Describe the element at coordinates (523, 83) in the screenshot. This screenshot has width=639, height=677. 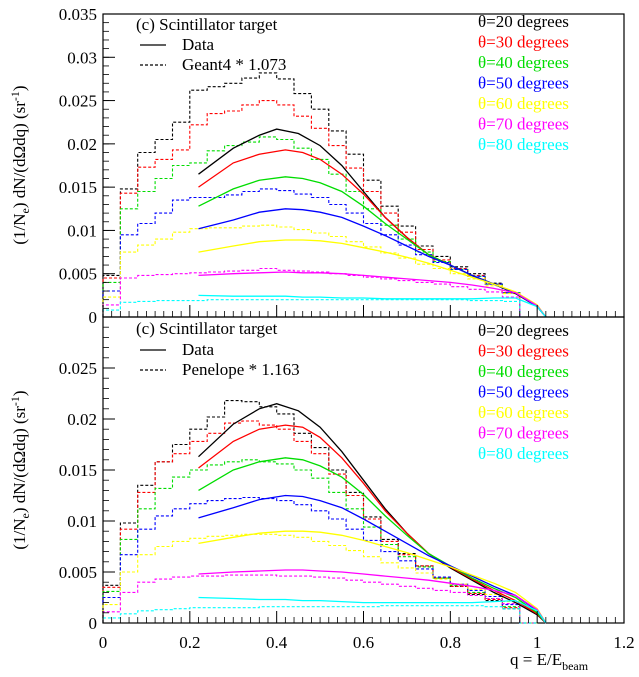
I see `theta-legend-top-3: θ=50 degrees` at that location.